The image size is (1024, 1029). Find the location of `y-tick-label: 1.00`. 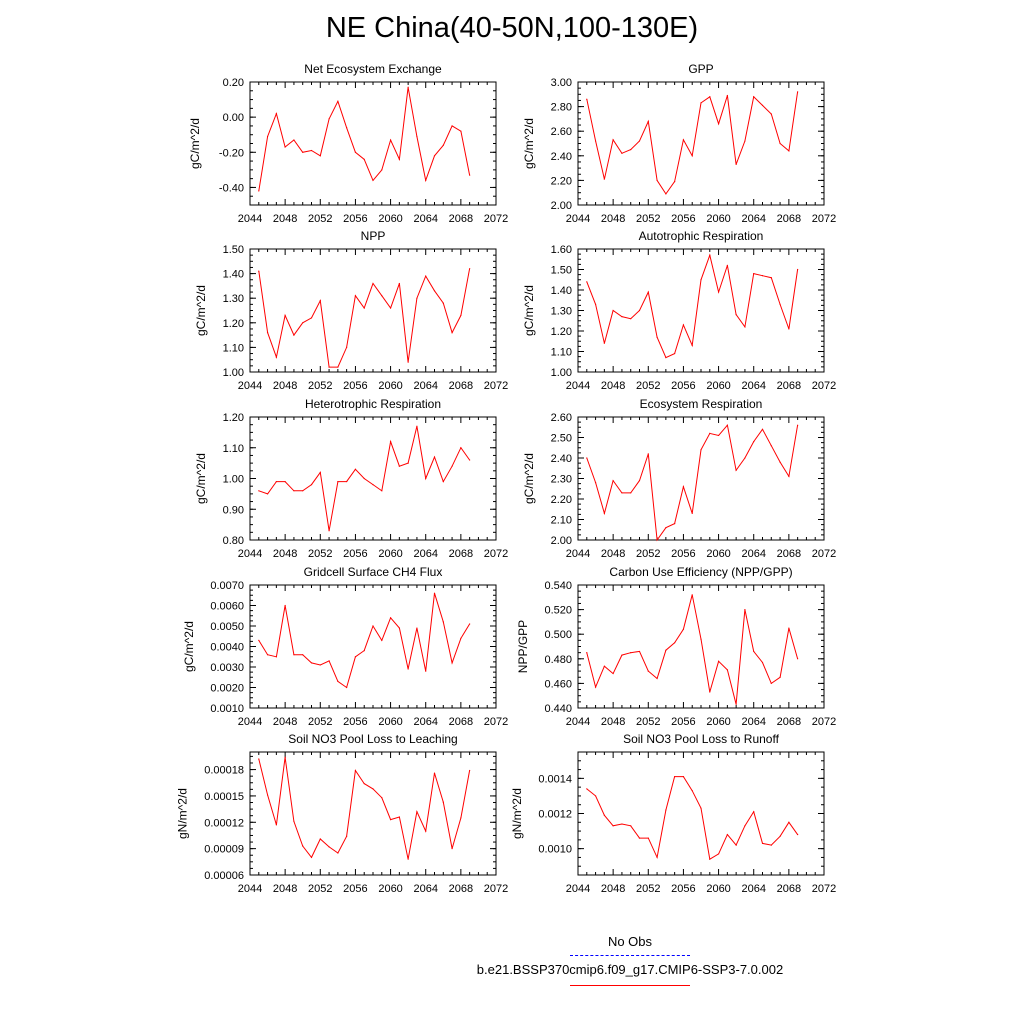

y-tick-label: 1.00 is located at coordinates (233, 480).